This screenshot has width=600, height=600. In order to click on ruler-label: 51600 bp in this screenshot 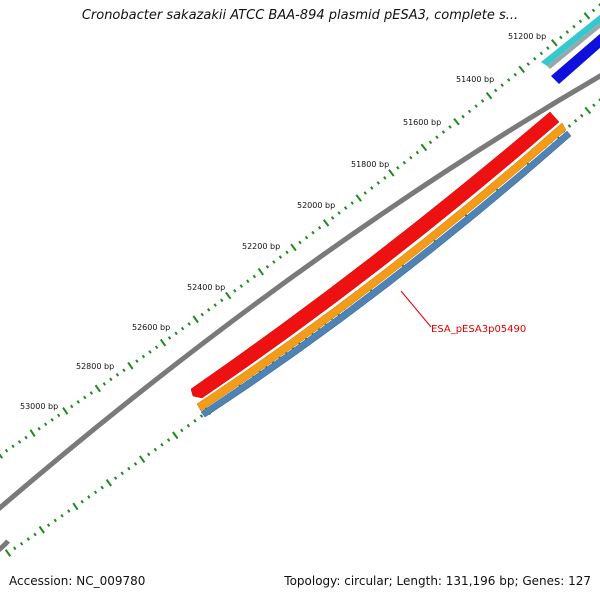, I will do `click(422, 122)`.